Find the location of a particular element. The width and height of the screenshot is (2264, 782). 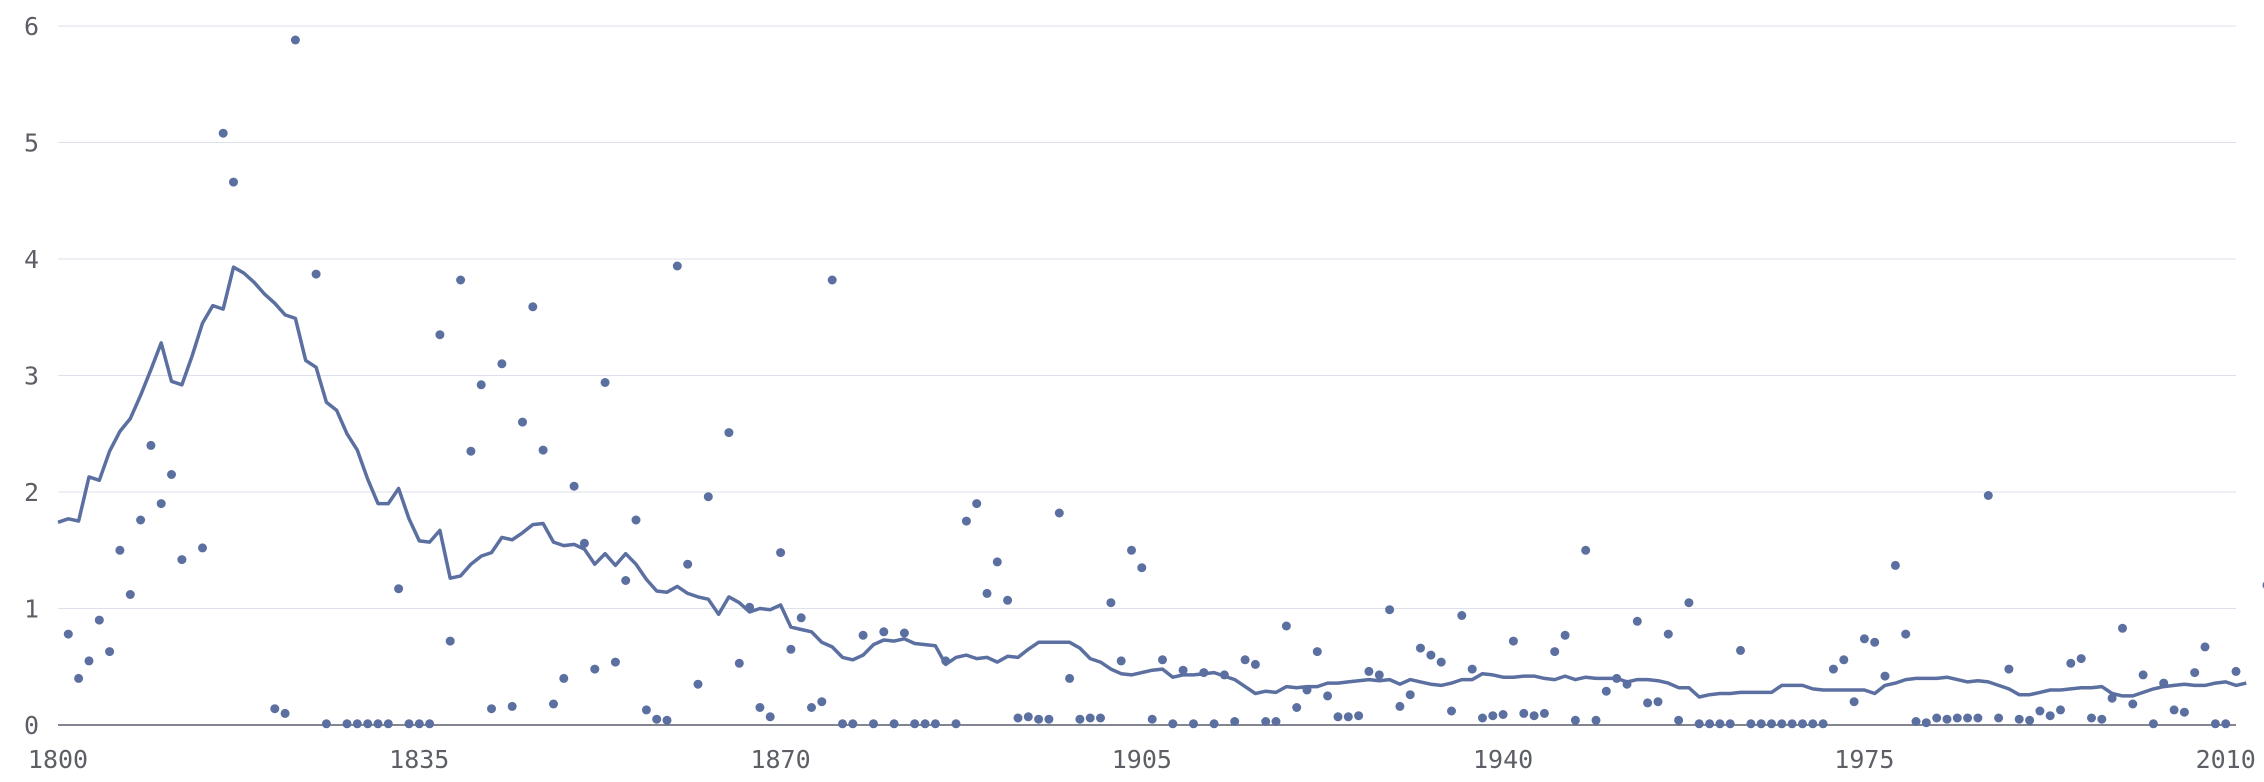

x-tick-label: 1940 is located at coordinates (1503, 759).